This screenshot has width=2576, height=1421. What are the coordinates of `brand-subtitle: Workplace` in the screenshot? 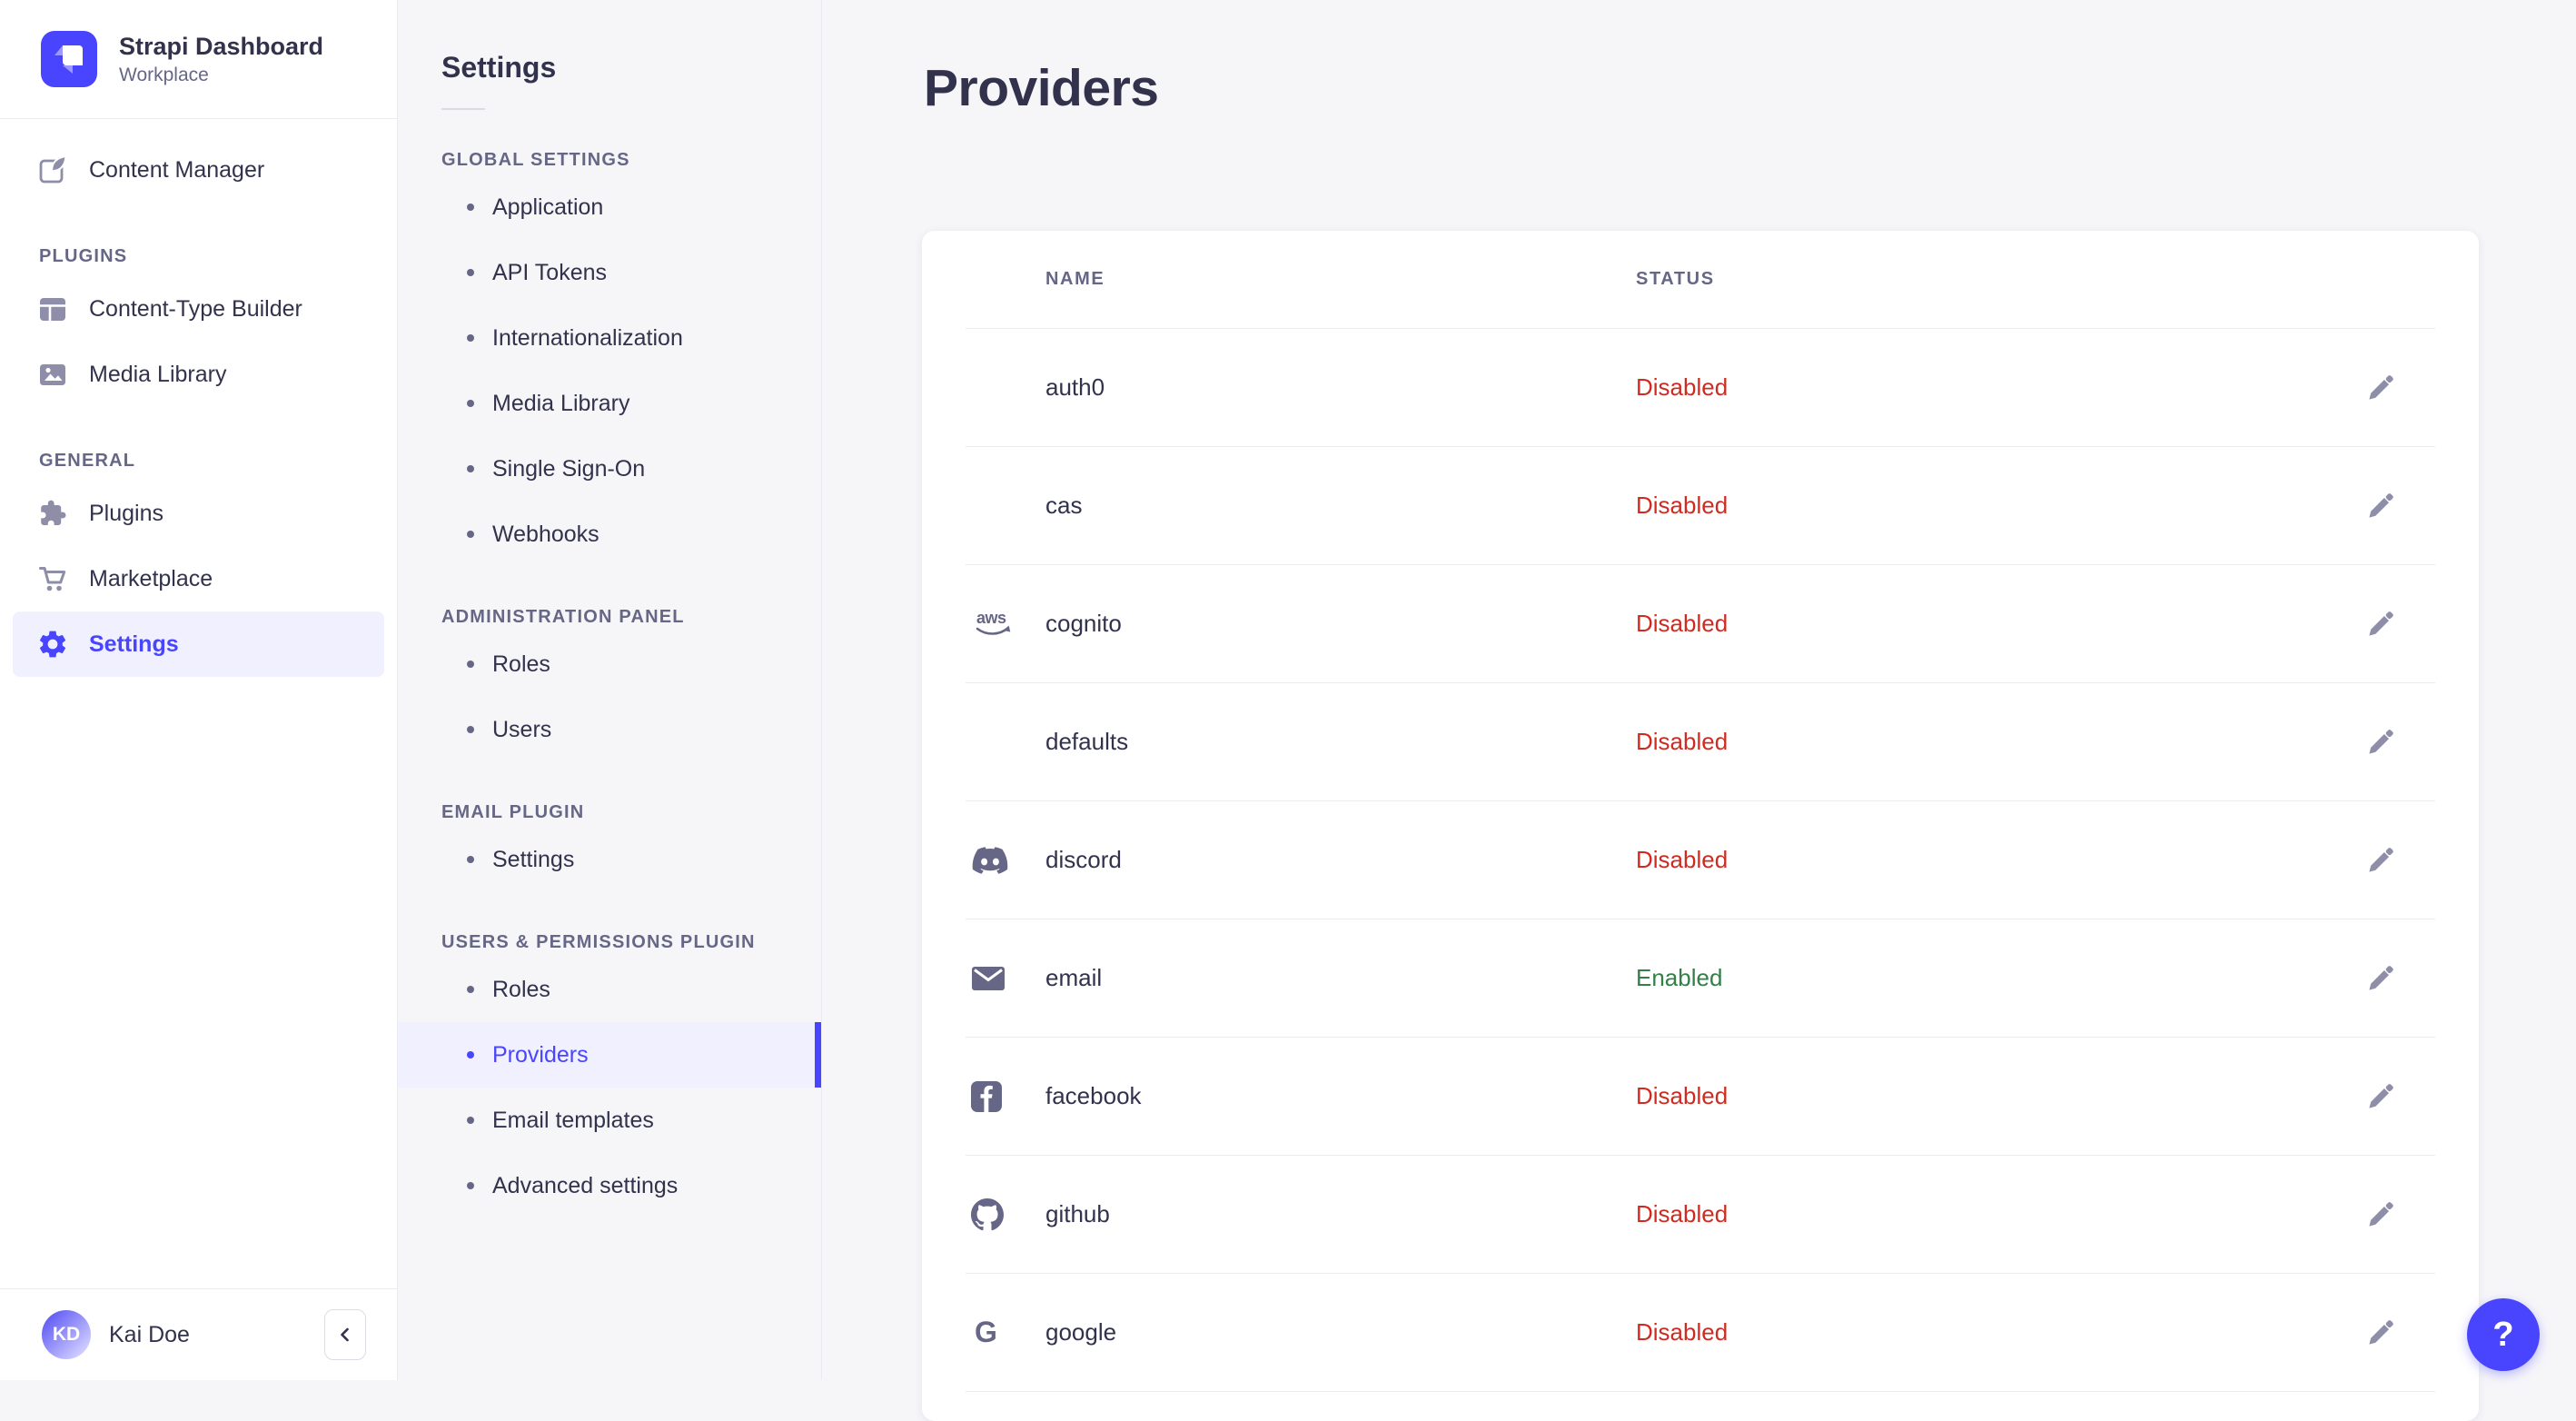 It's located at (164, 74).